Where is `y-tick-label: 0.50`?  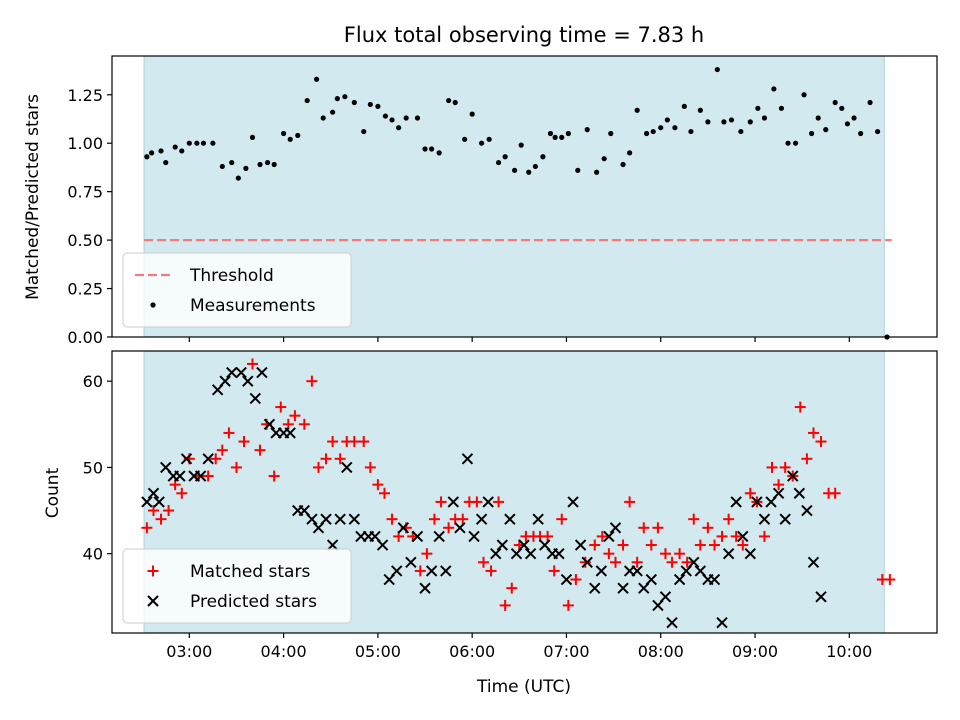
y-tick-label: 0.50 is located at coordinates (85, 240).